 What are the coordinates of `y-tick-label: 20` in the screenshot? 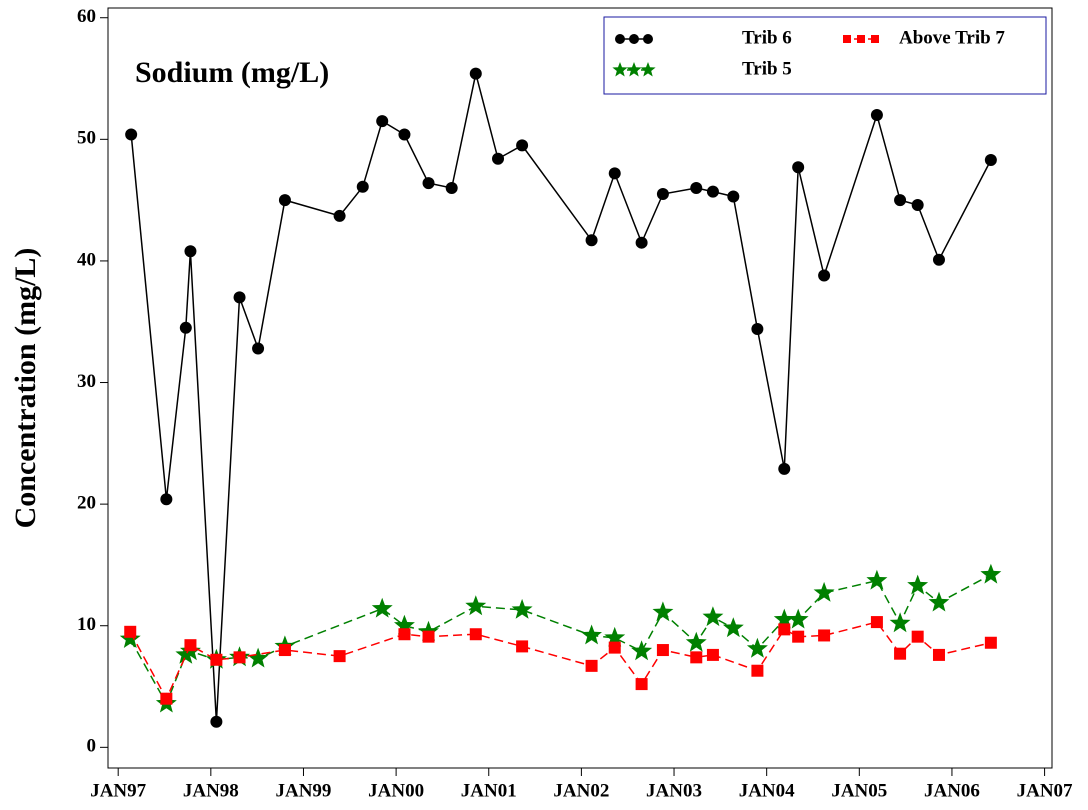 It's located at (86, 502).